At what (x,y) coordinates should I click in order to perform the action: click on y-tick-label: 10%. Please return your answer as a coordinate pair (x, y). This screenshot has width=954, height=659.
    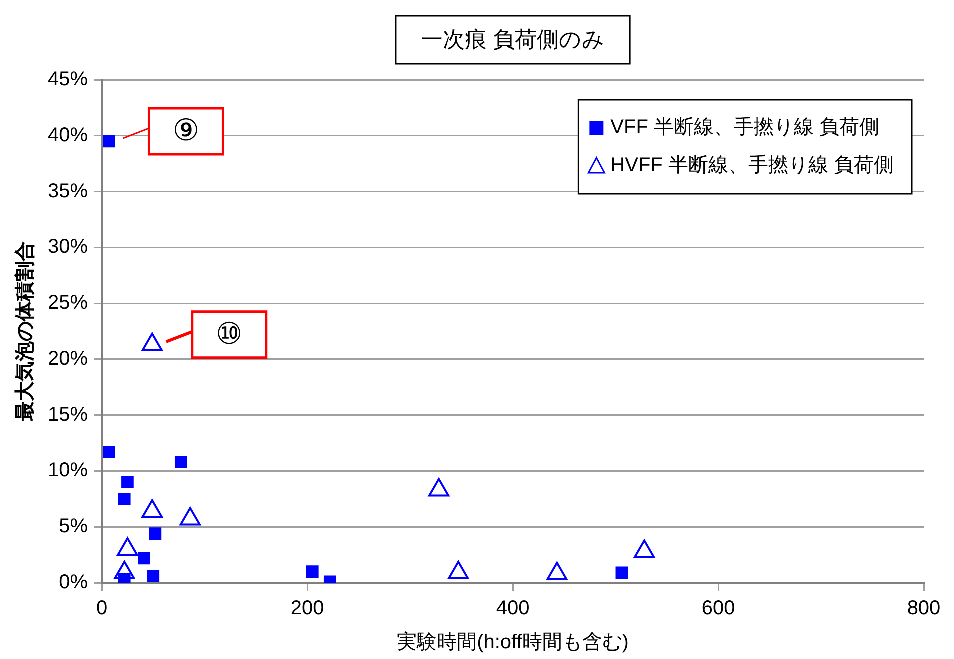
    Looking at the image, I should click on (68, 471).